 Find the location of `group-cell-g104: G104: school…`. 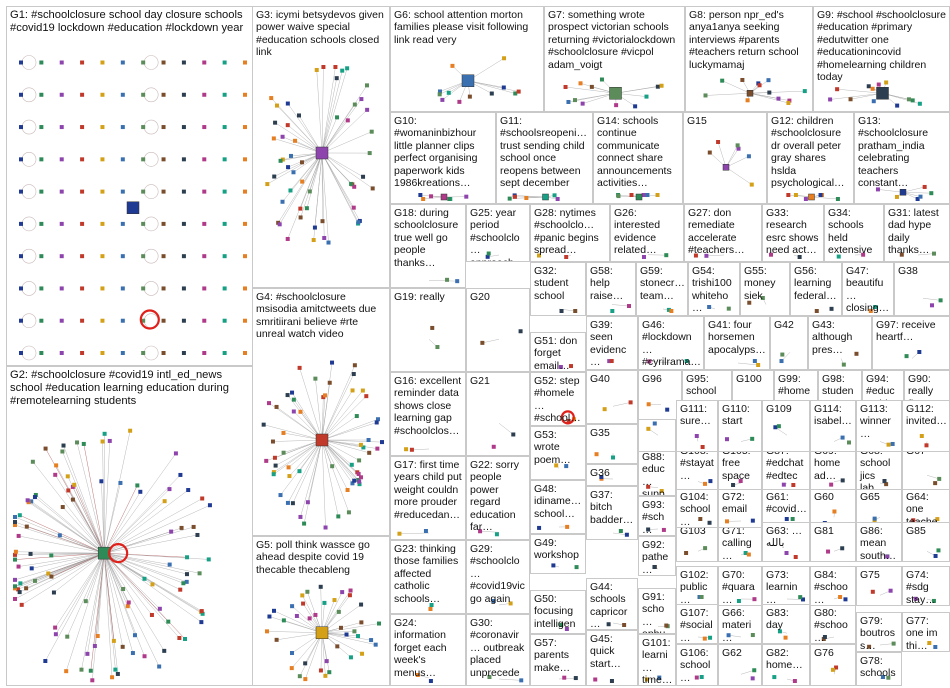

group-cell-g104: G104: school… is located at coordinates (697, 508).